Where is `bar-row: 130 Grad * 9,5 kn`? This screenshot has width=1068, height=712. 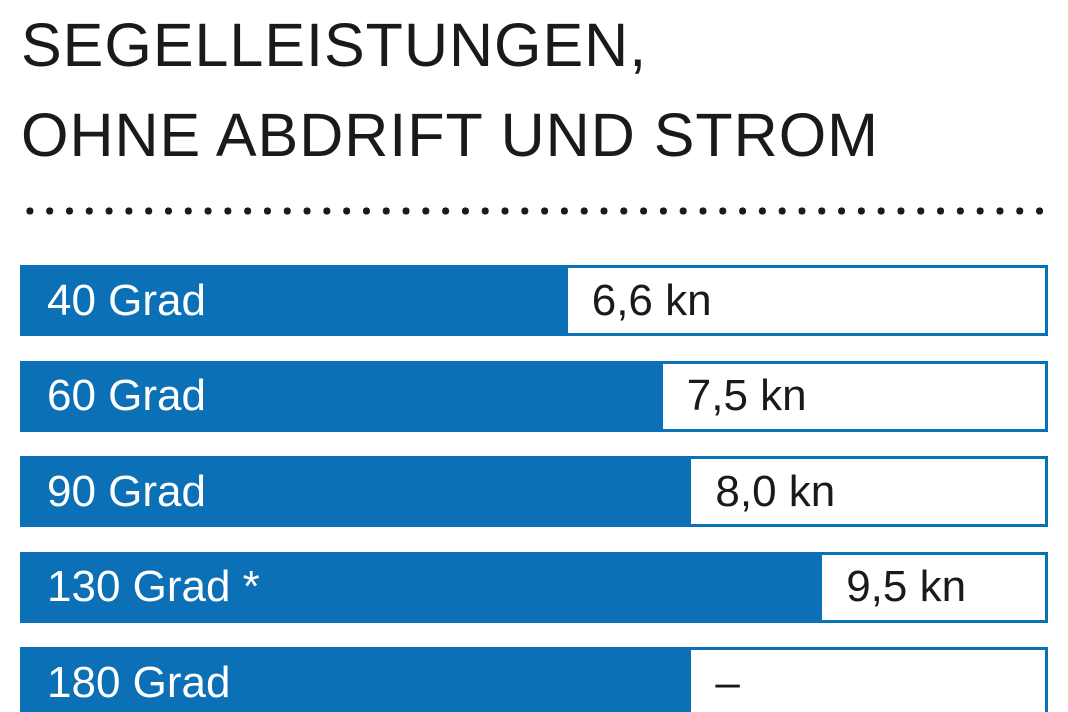 bar-row: 130 Grad * 9,5 kn is located at coordinates (534, 587).